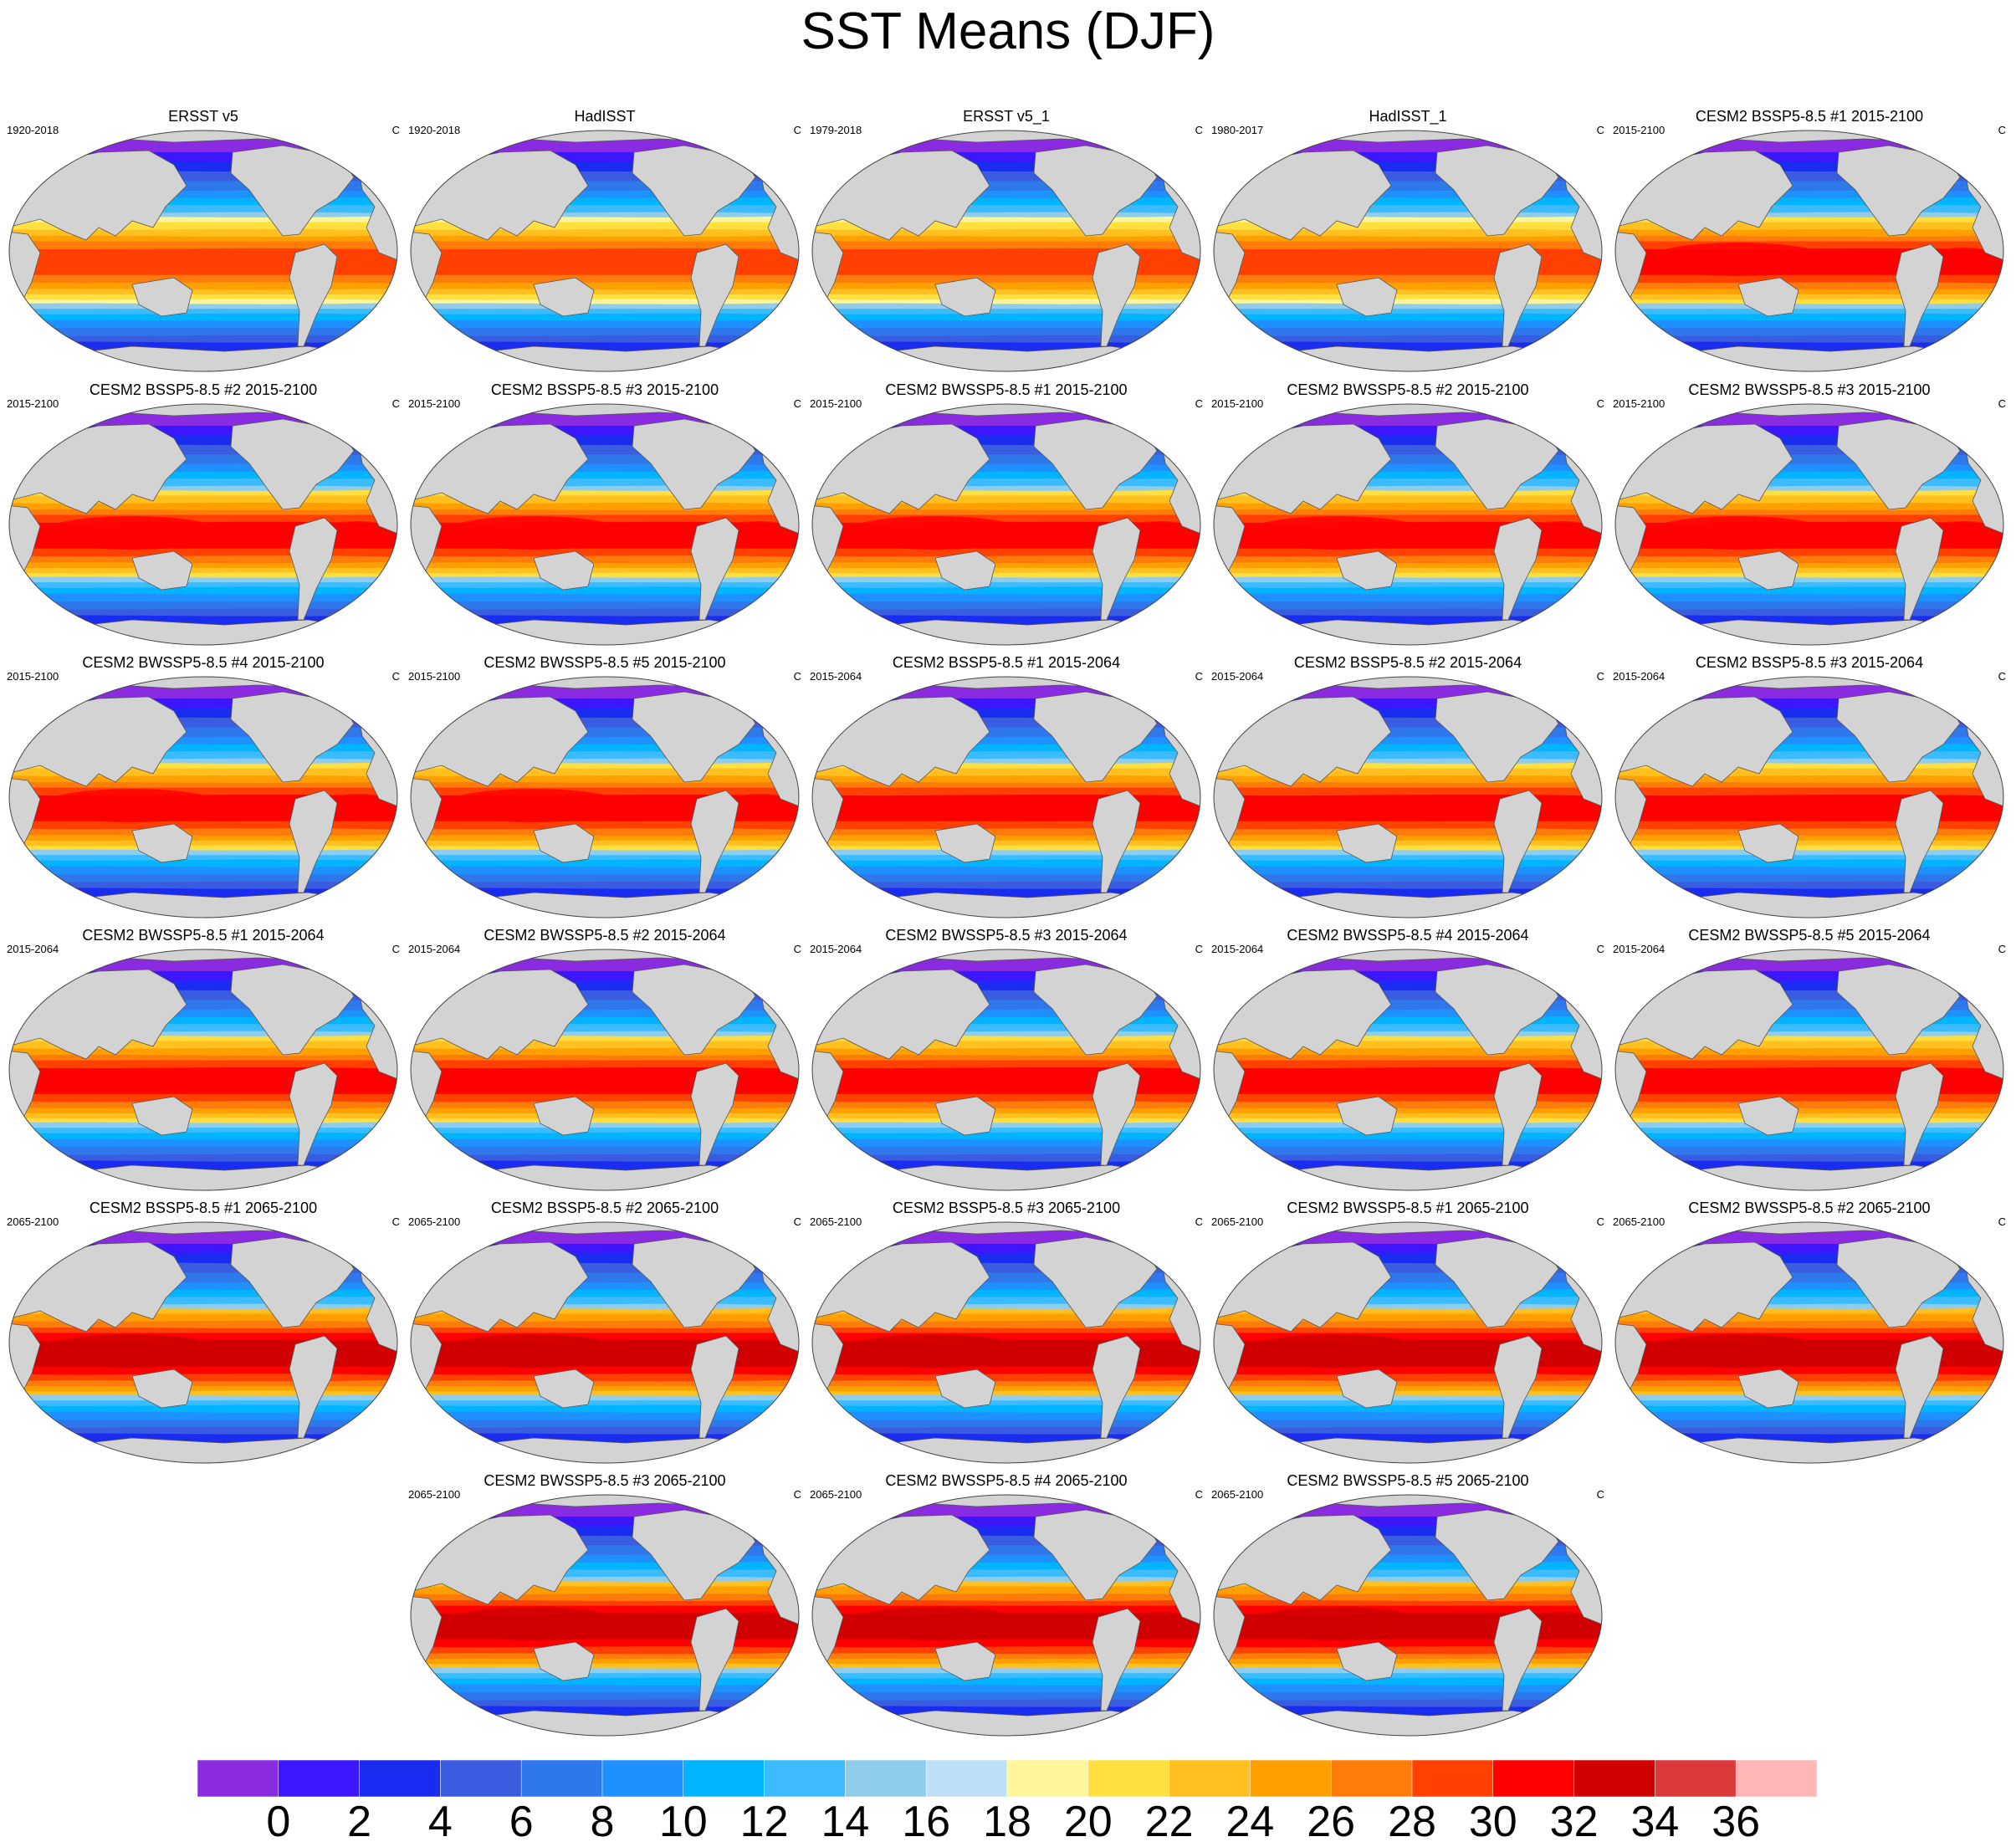 The height and width of the screenshot is (1847, 2016). Describe the element at coordinates (1655, 1822) in the screenshot. I see `colorbar-tick-label: 34` at that location.